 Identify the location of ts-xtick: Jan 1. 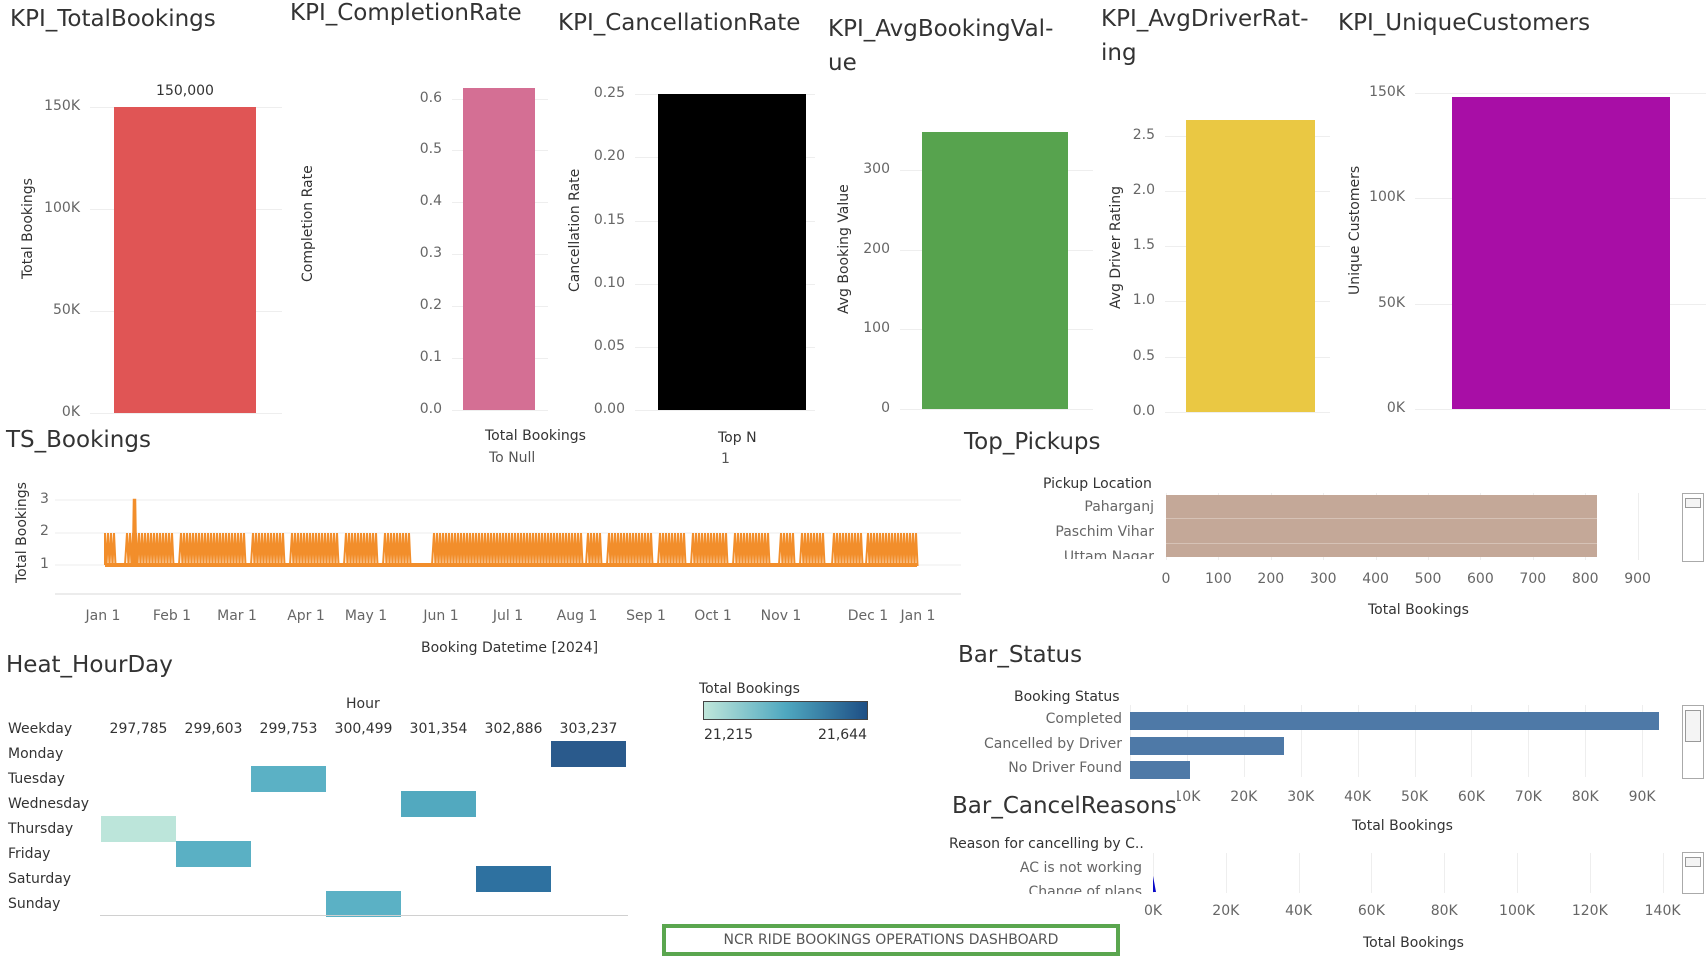
(918, 616).